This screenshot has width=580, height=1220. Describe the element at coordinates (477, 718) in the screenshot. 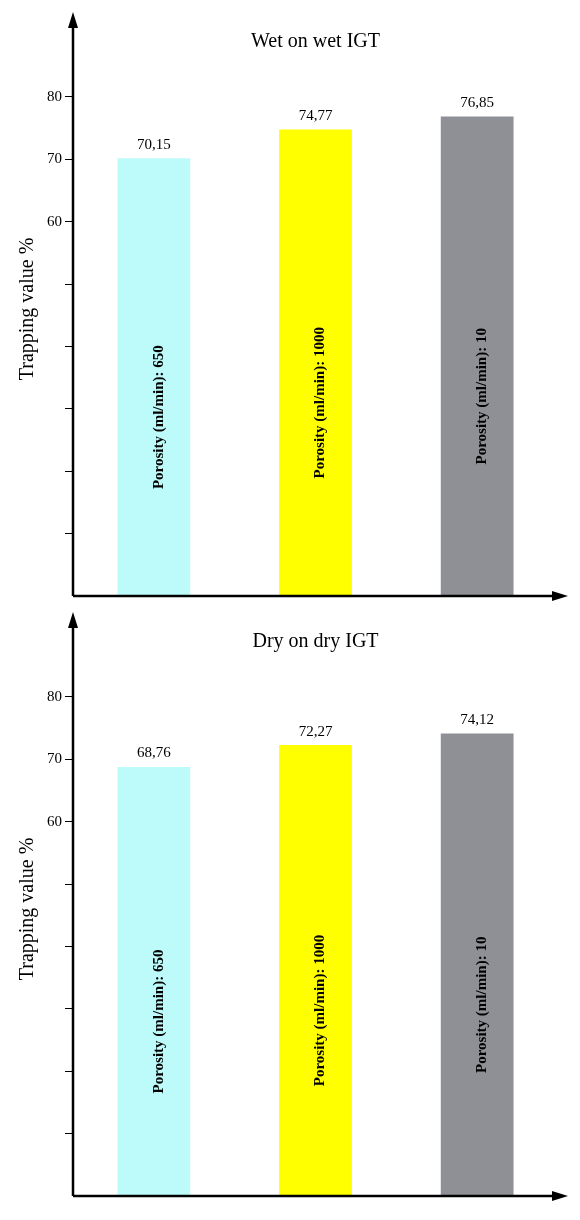

I see `data-label: 74,12` at that location.